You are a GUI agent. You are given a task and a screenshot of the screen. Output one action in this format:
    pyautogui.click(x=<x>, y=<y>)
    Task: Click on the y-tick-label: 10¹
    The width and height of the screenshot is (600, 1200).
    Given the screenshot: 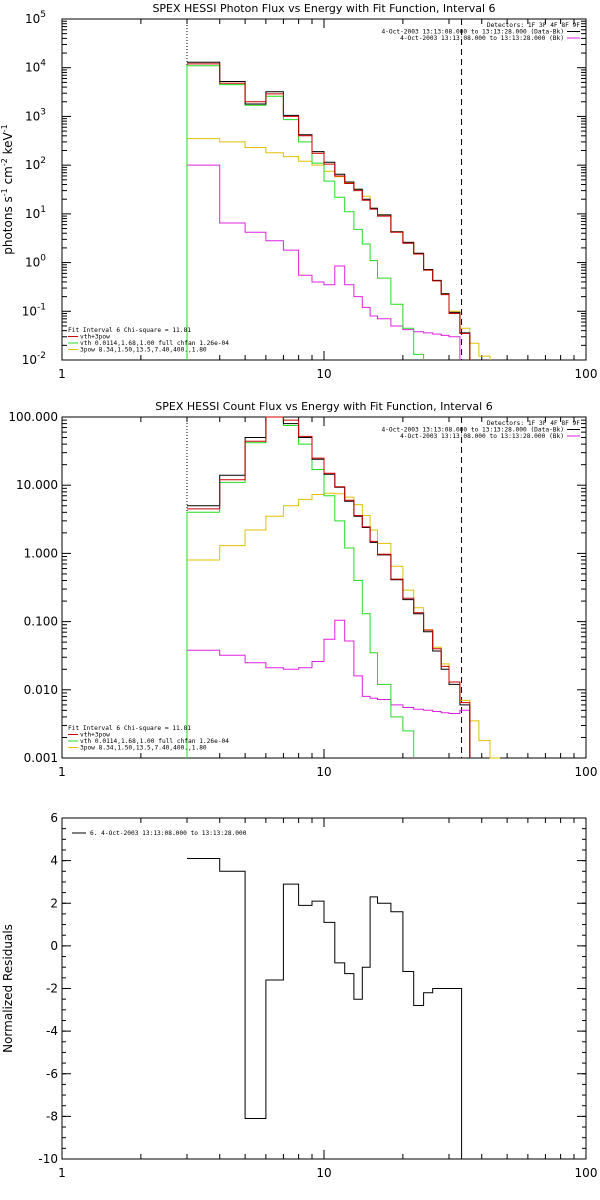 What is the action you would take?
    pyautogui.click(x=35, y=213)
    